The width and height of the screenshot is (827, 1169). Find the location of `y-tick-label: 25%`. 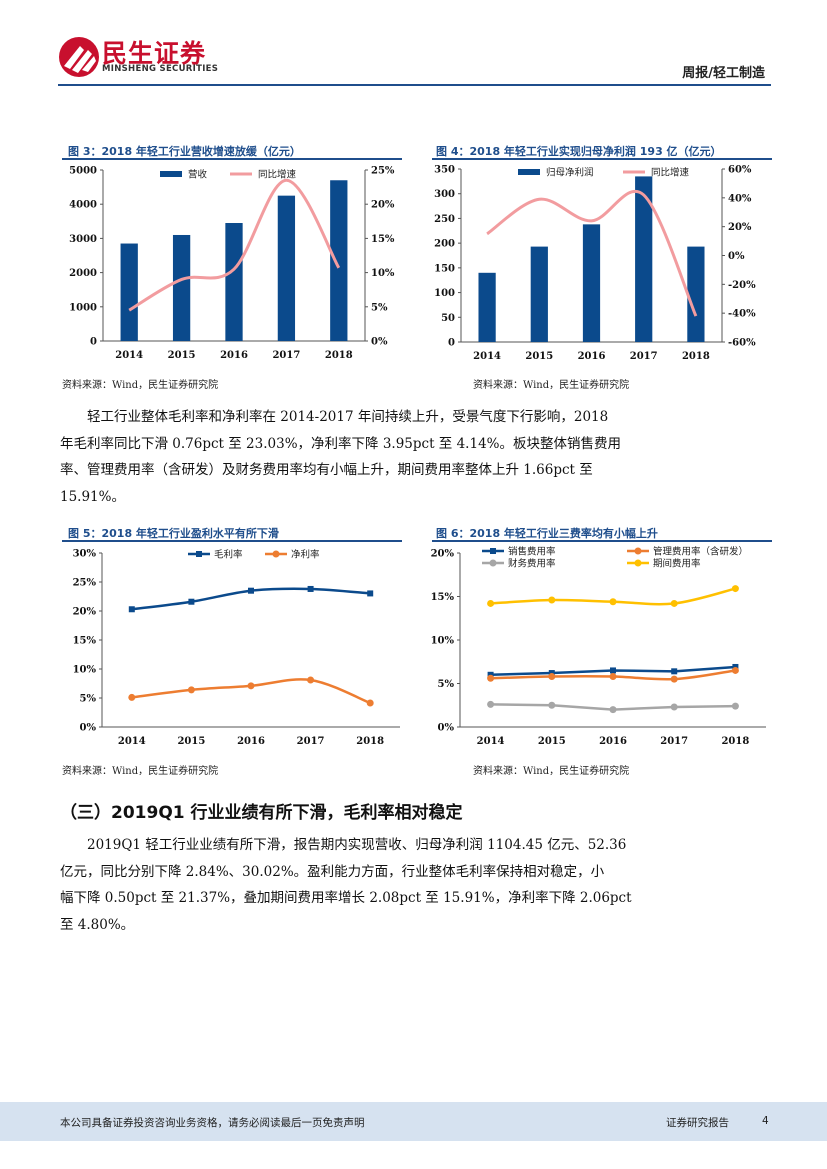

y-tick-label: 25% is located at coordinates (85, 583).